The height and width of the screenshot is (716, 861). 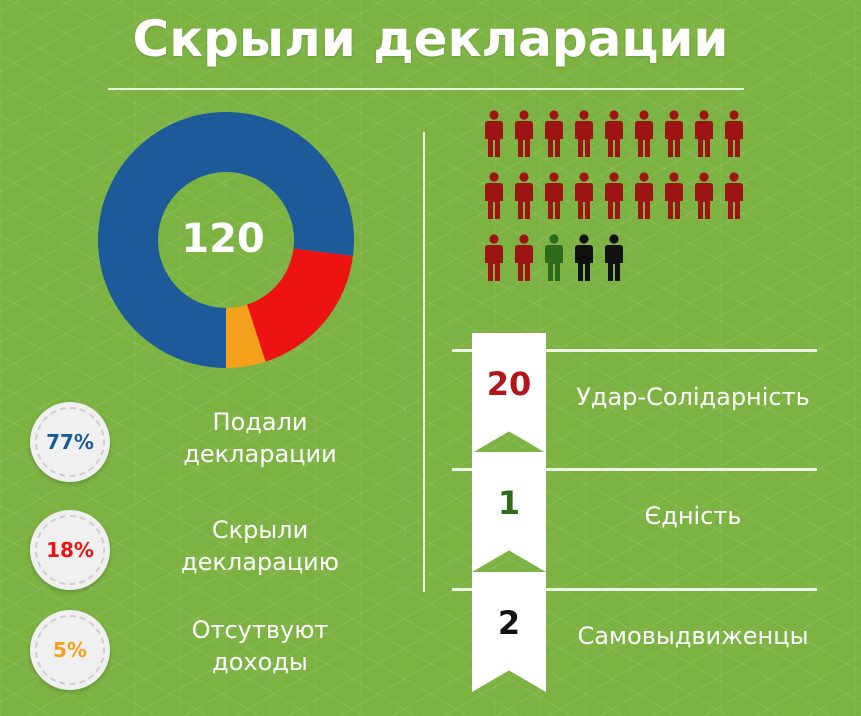 What do you see at coordinates (426, 89) in the screenshot?
I see `title-divider` at bounding box center [426, 89].